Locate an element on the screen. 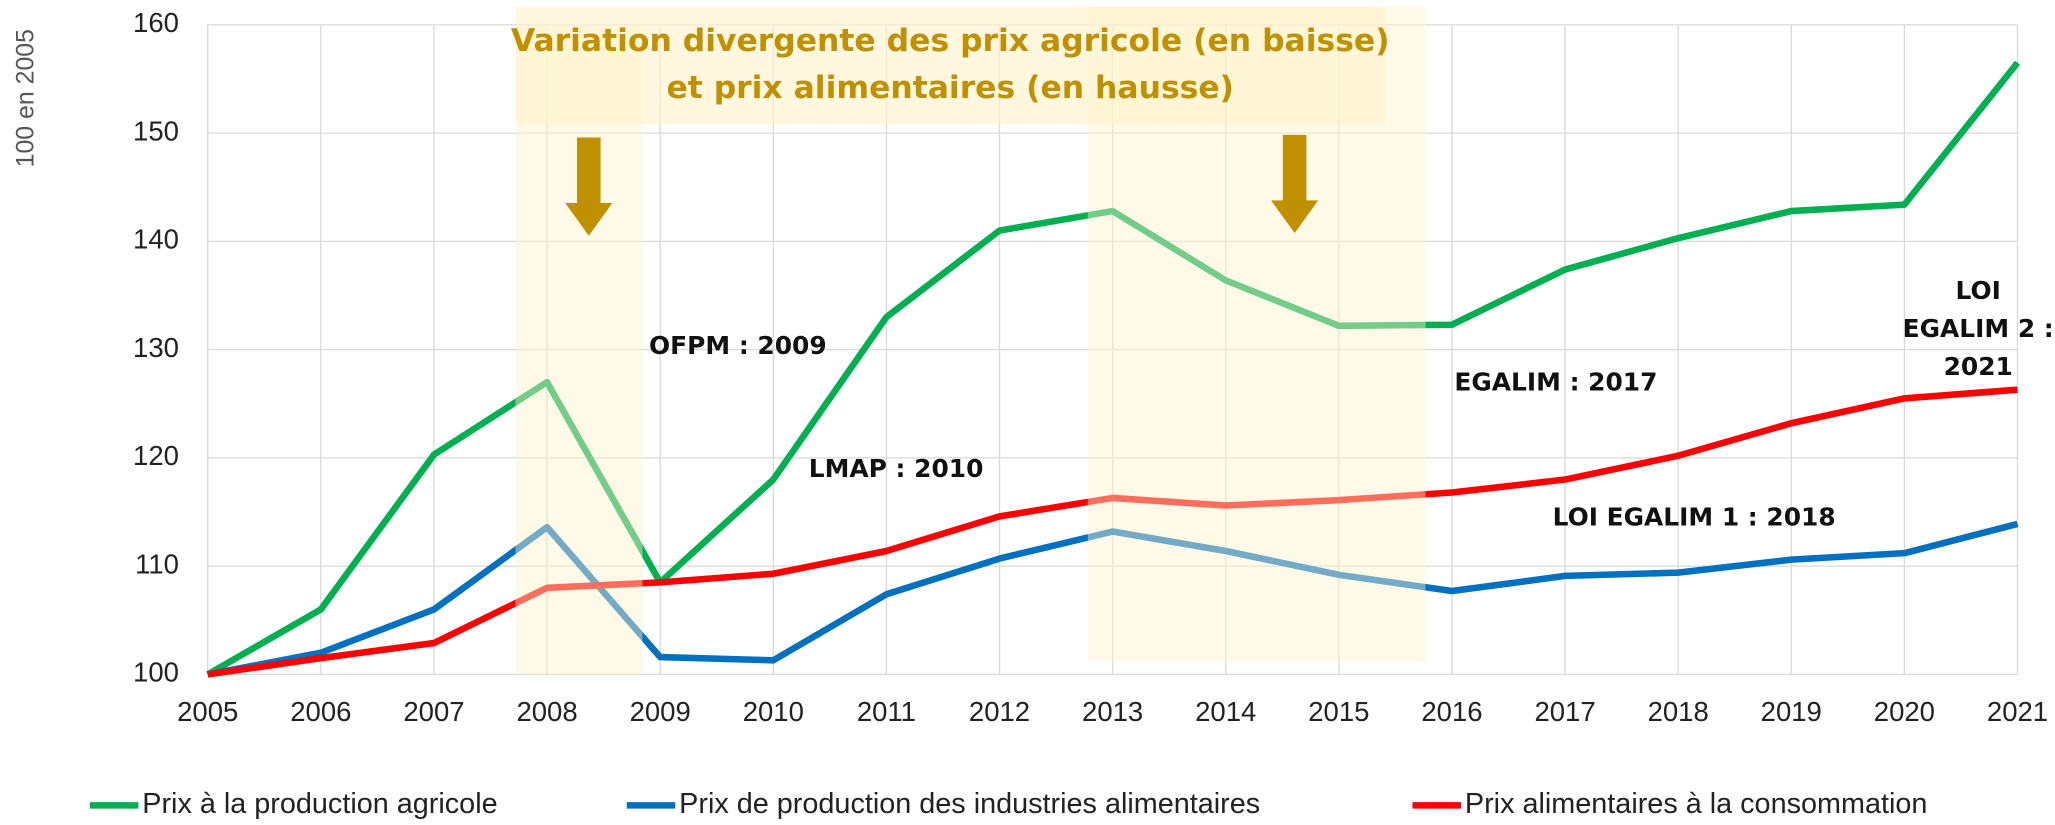  y-tick-label: 160 is located at coordinates (156, 22).